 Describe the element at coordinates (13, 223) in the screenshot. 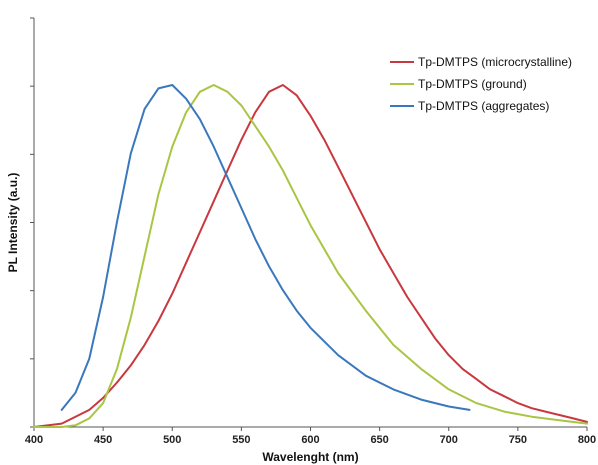

I see `y-axis-title: PL Intensity (a.u.)` at that location.